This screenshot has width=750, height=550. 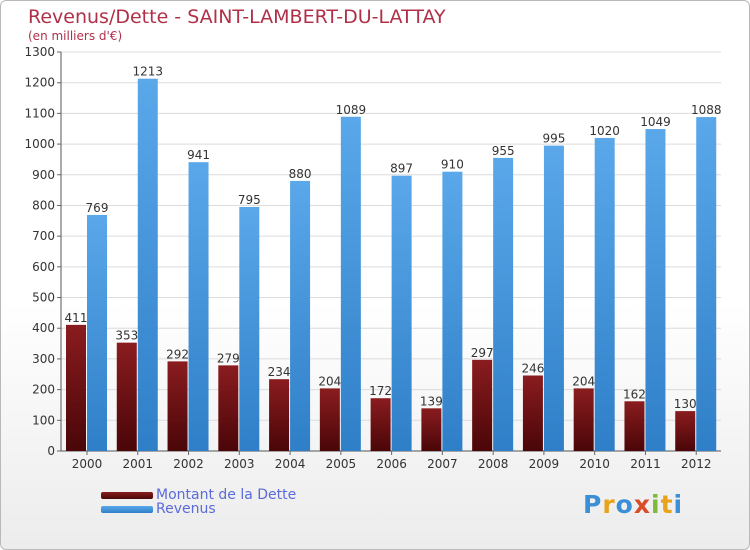 What do you see at coordinates (482, 353) in the screenshot?
I see `data-label-debt: 297` at bounding box center [482, 353].